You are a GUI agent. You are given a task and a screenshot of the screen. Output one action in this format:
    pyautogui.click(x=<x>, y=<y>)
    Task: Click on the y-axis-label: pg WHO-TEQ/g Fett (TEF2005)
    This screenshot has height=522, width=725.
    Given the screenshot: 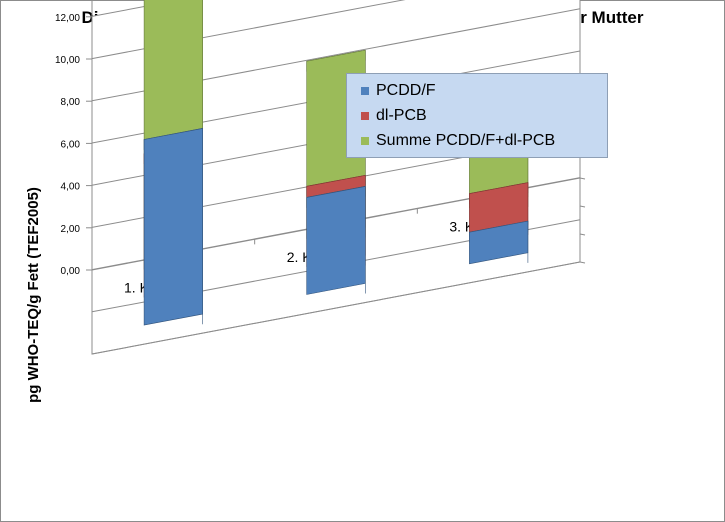 What is the action you would take?
    pyautogui.click(x=33, y=295)
    